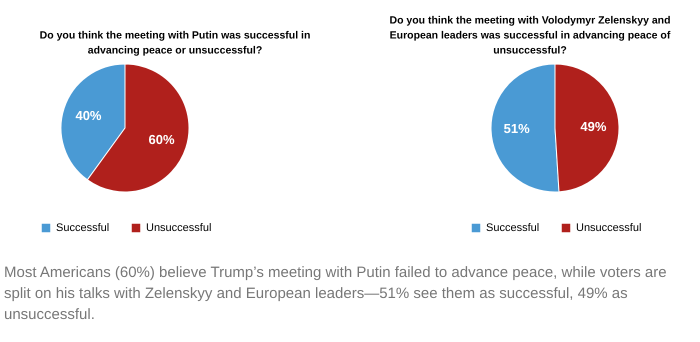 The width and height of the screenshot is (700, 342). Describe the element at coordinates (517, 128) in the screenshot. I see `data-label: 51%` at that location.